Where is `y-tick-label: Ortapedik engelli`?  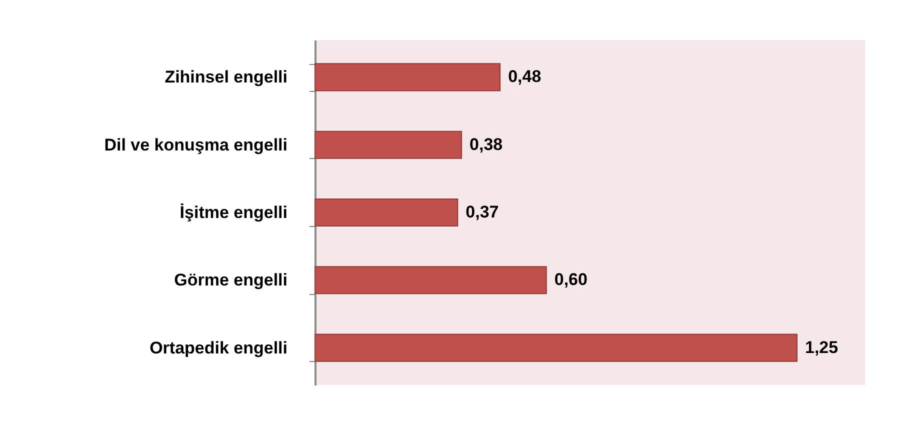
y-tick-label: Ortapedik engelli is located at coordinates (219, 348).